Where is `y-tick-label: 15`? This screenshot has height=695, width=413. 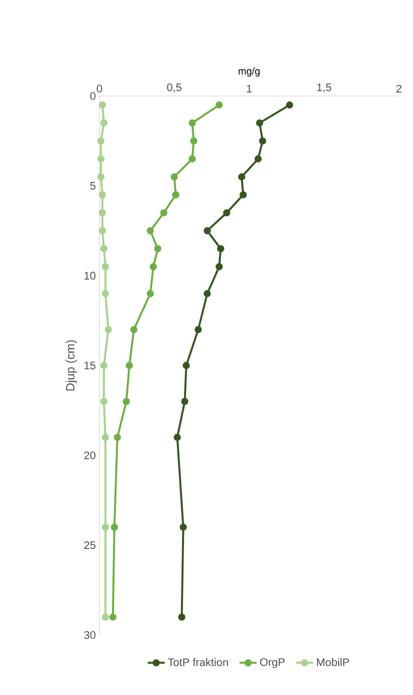 y-tick-label: 15 is located at coordinates (90, 366).